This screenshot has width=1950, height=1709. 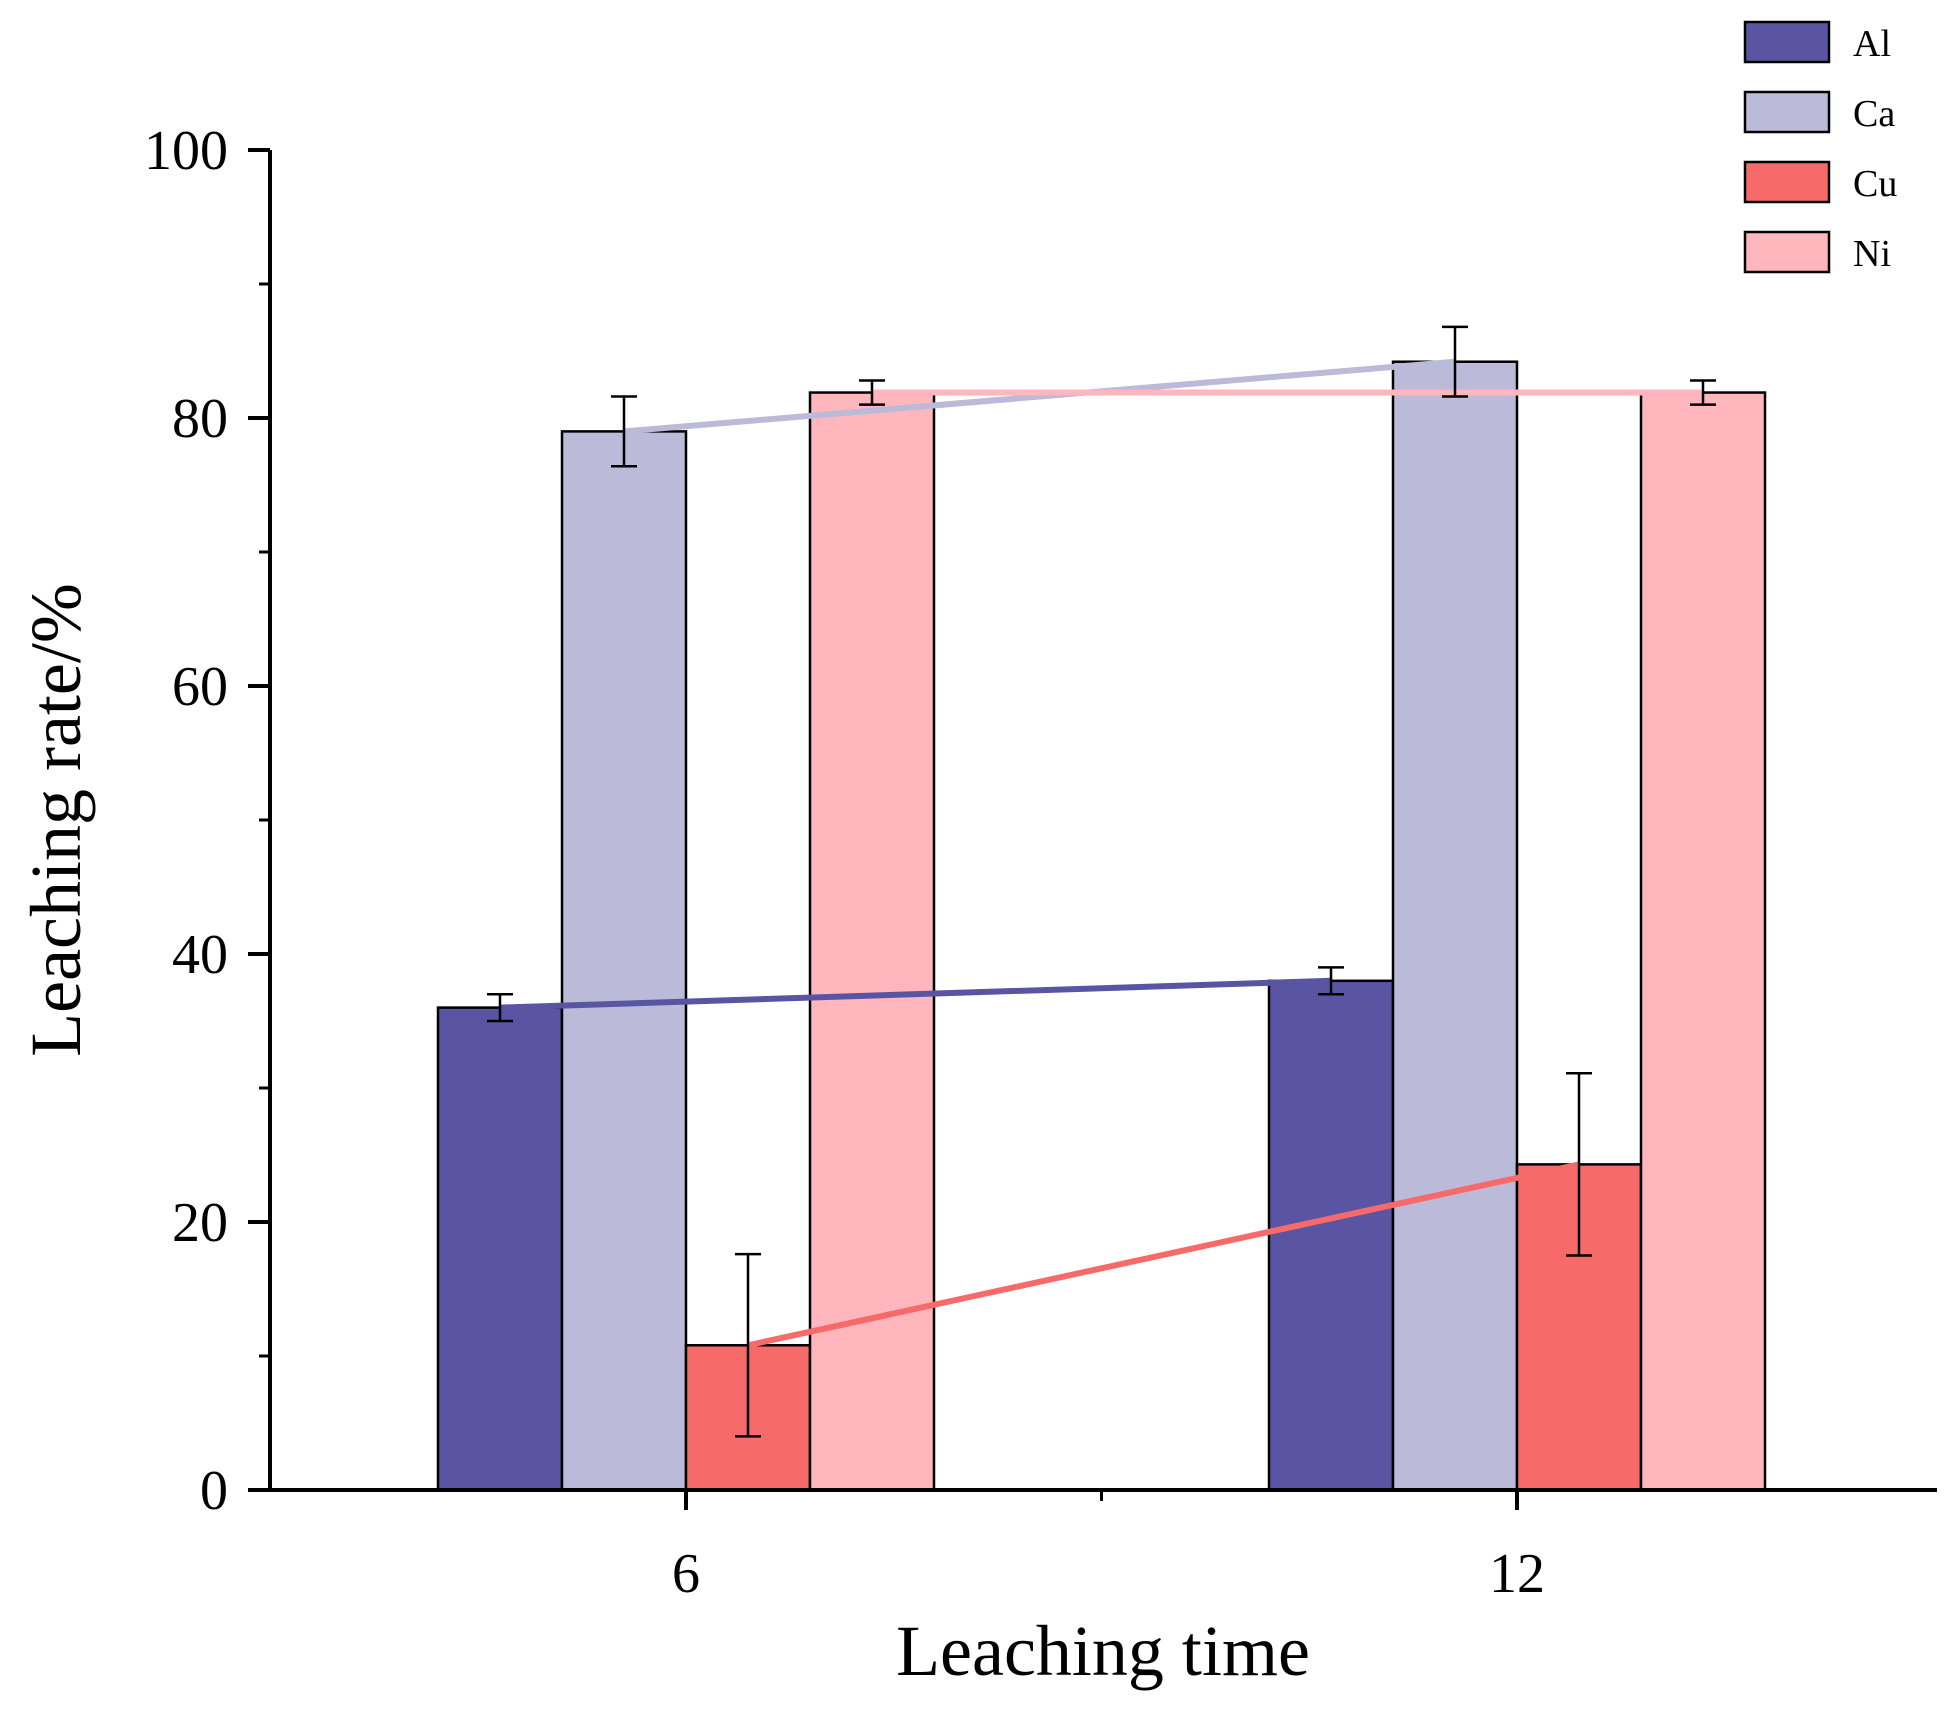 I want to click on trend-line-cu, so click(x=1163, y=1255).